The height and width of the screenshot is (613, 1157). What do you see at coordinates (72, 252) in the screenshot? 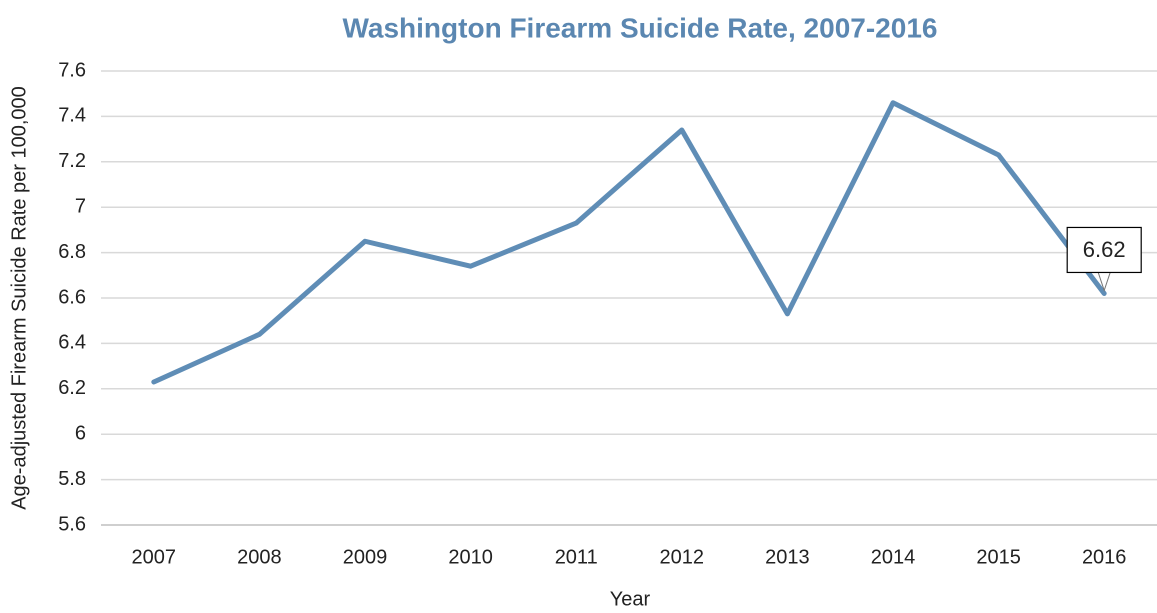
I see `y-tick-label: 6.8` at bounding box center [72, 252].